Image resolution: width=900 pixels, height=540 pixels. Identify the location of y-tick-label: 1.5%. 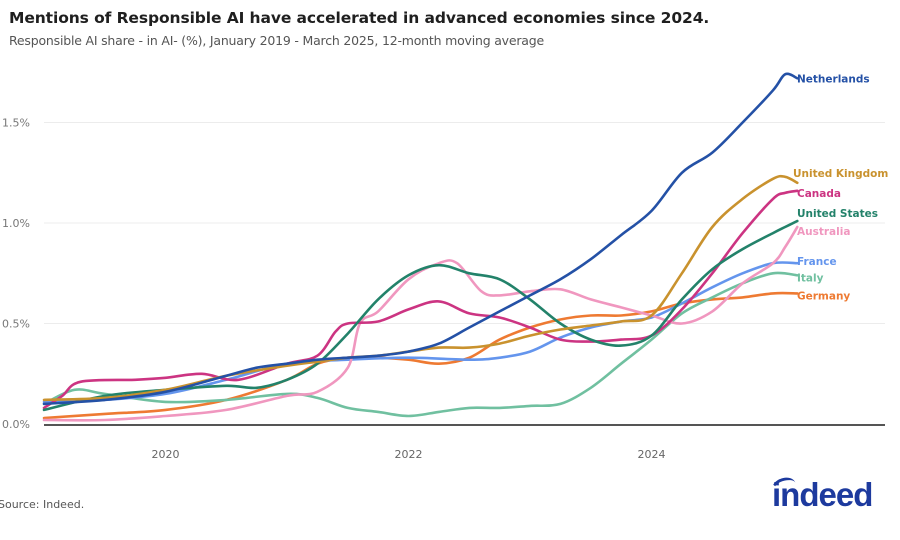
(16, 123).